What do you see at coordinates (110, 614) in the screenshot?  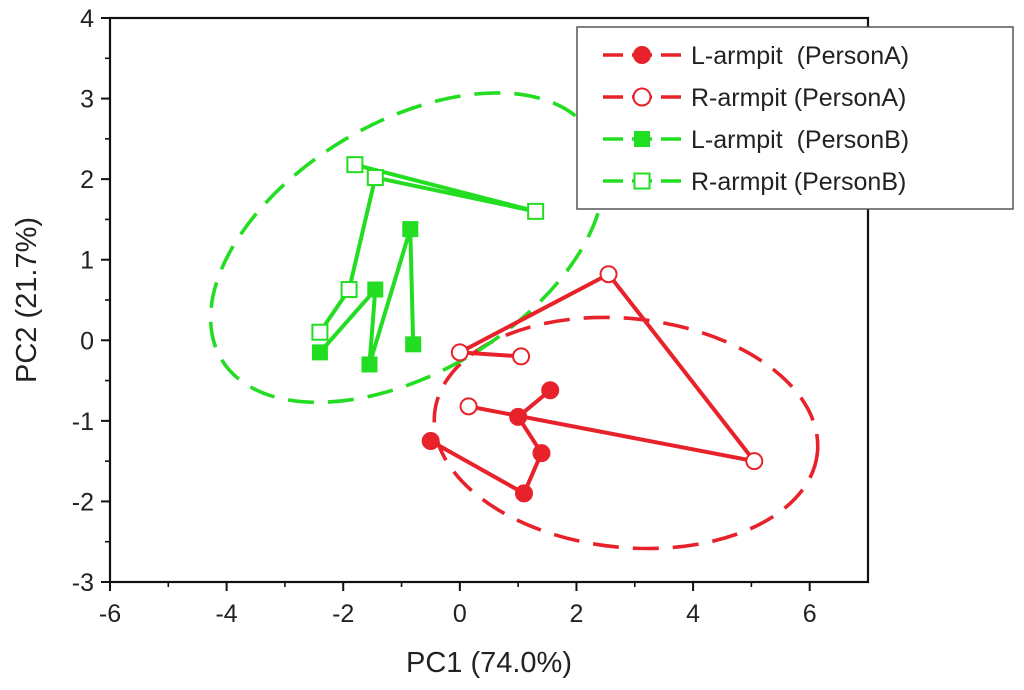 I see `x-tick-label-0: -6` at bounding box center [110, 614].